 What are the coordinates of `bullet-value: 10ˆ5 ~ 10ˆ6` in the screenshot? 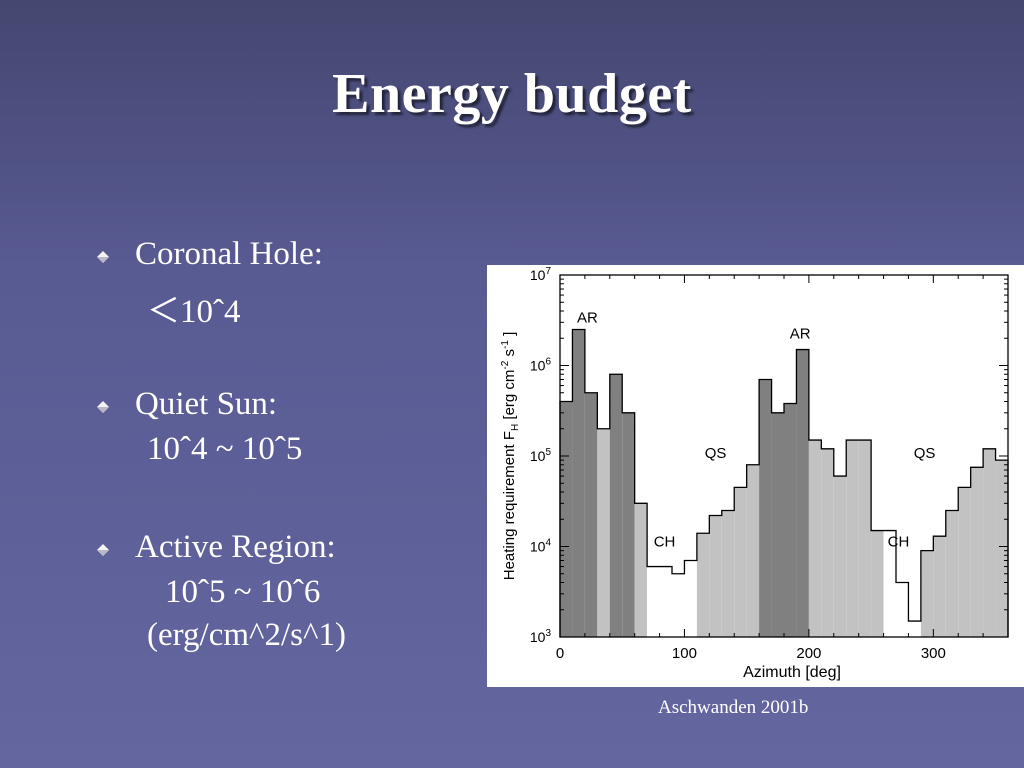 It's located at (243, 592).